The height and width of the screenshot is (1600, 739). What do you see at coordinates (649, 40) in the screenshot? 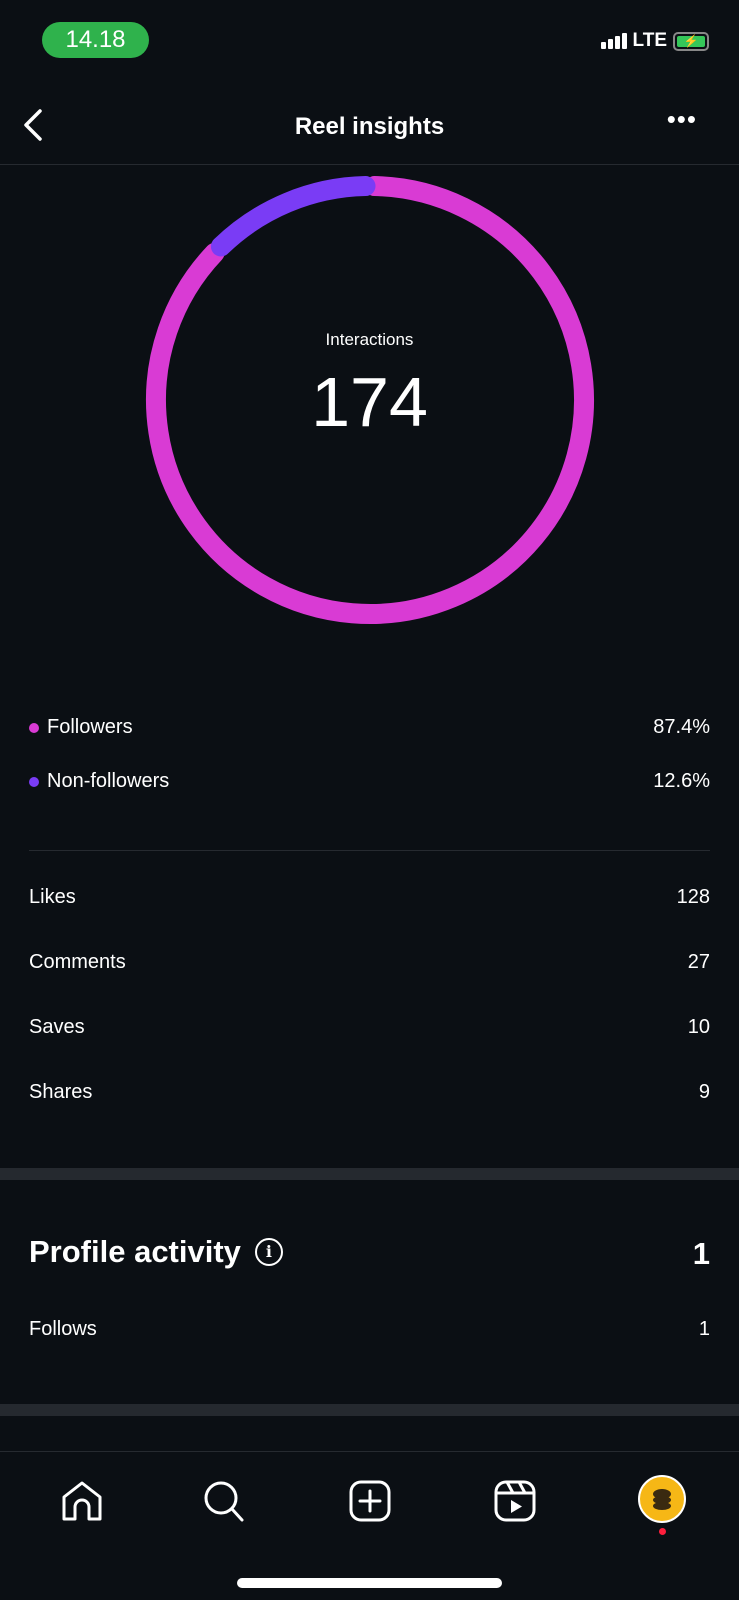
I see `network-label: LTE` at bounding box center [649, 40].